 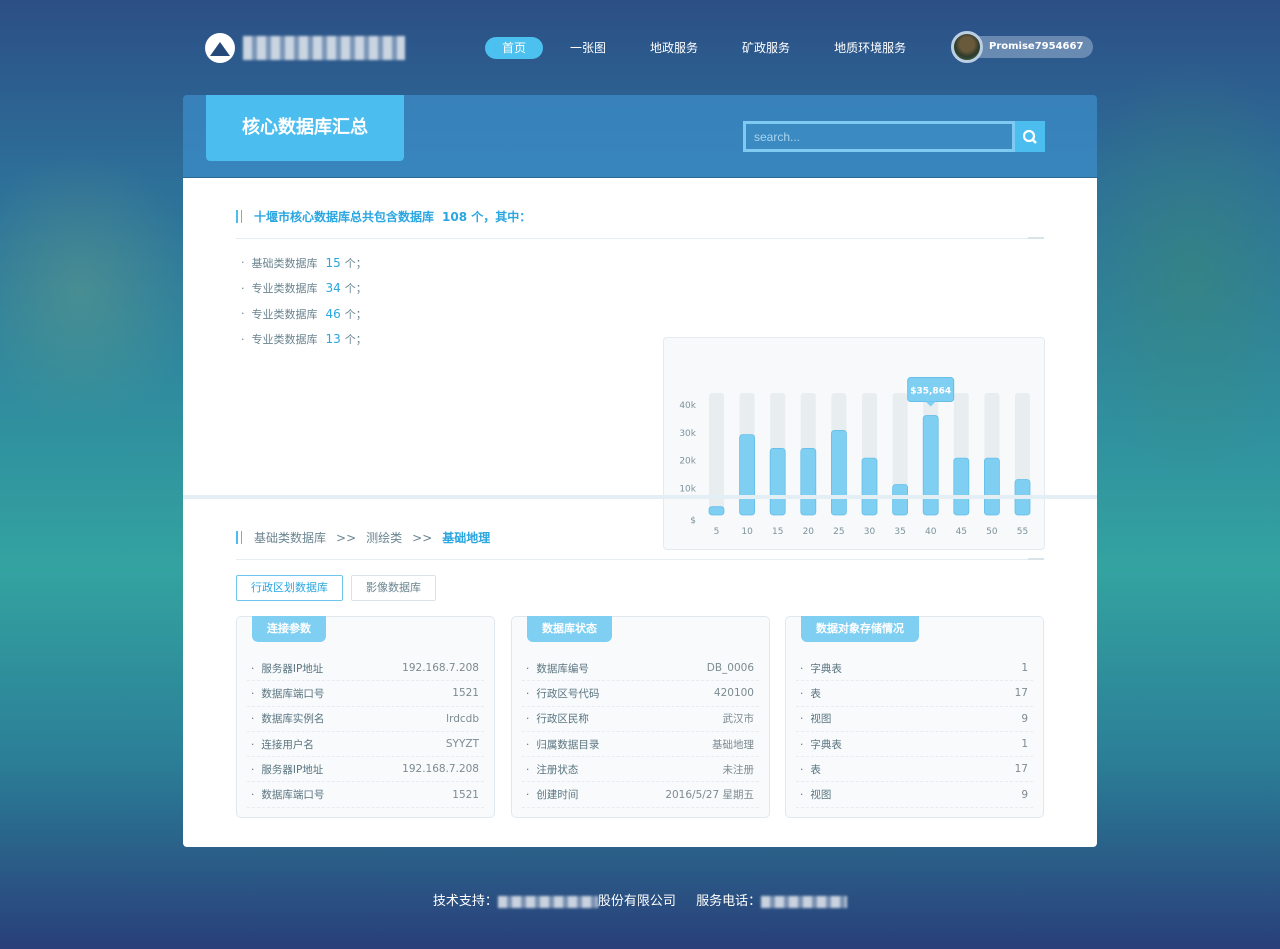 I want to click on row-label: 表, so click(x=810, y=769).